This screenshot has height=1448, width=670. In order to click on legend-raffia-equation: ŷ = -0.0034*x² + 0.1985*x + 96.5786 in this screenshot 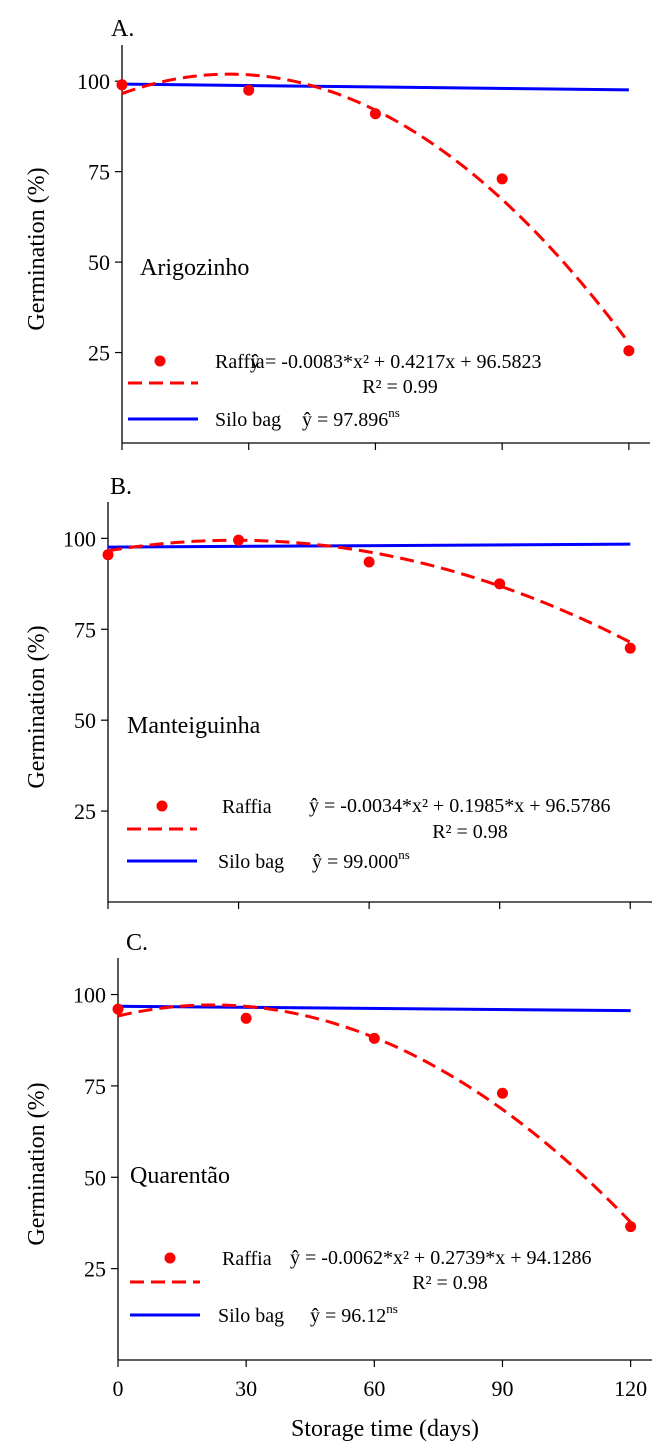, I will do `click(460, 806)`.